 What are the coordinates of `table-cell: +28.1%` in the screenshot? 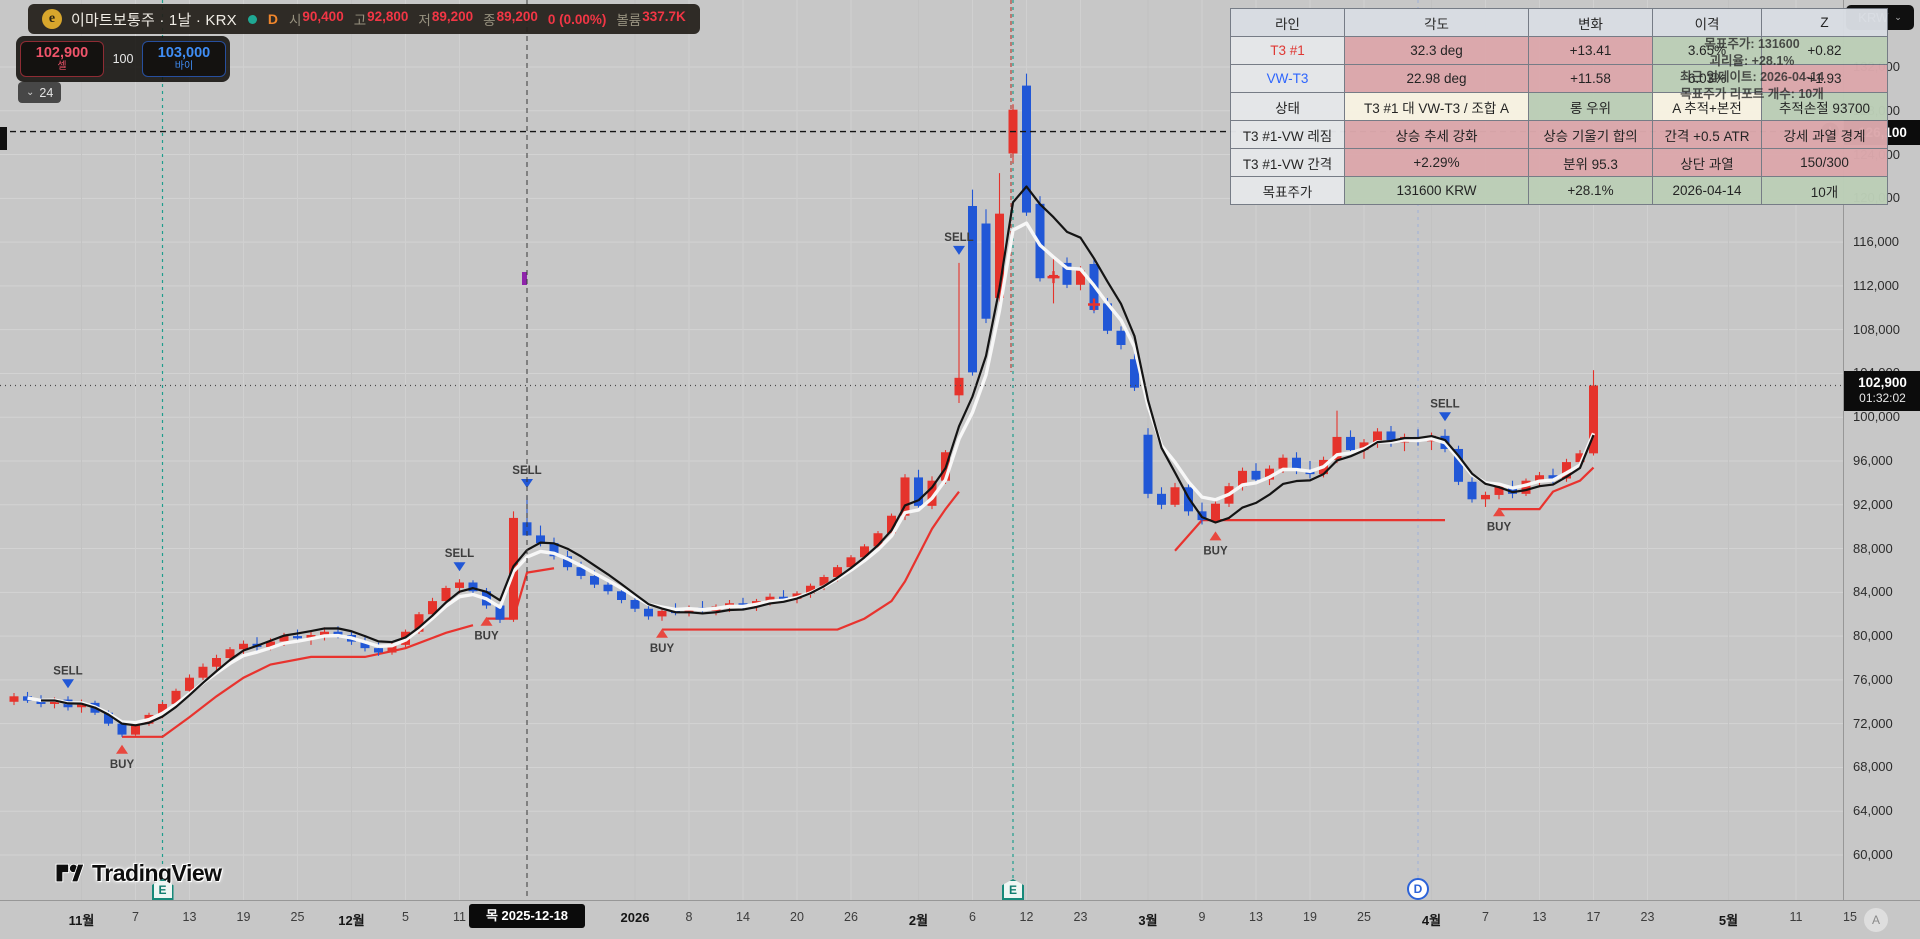 It's located at (1590, 190).